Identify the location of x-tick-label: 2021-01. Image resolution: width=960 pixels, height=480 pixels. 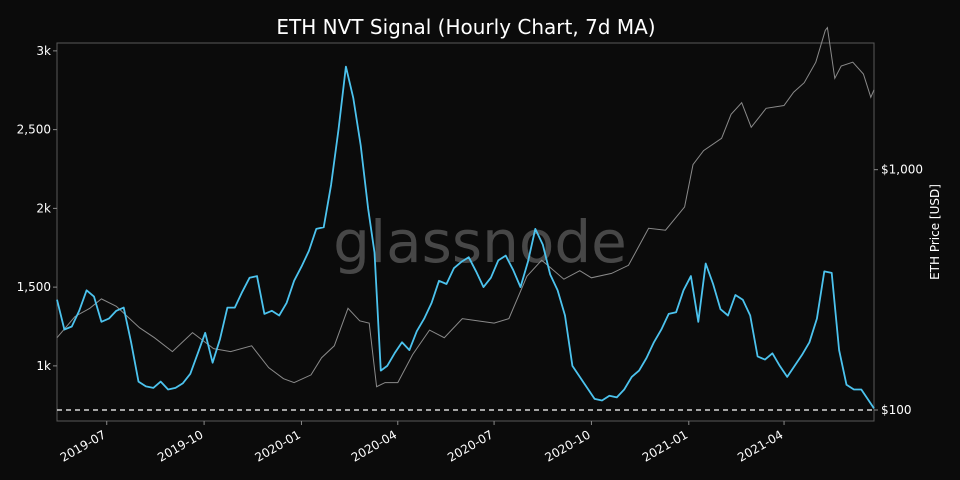
(665, 445).